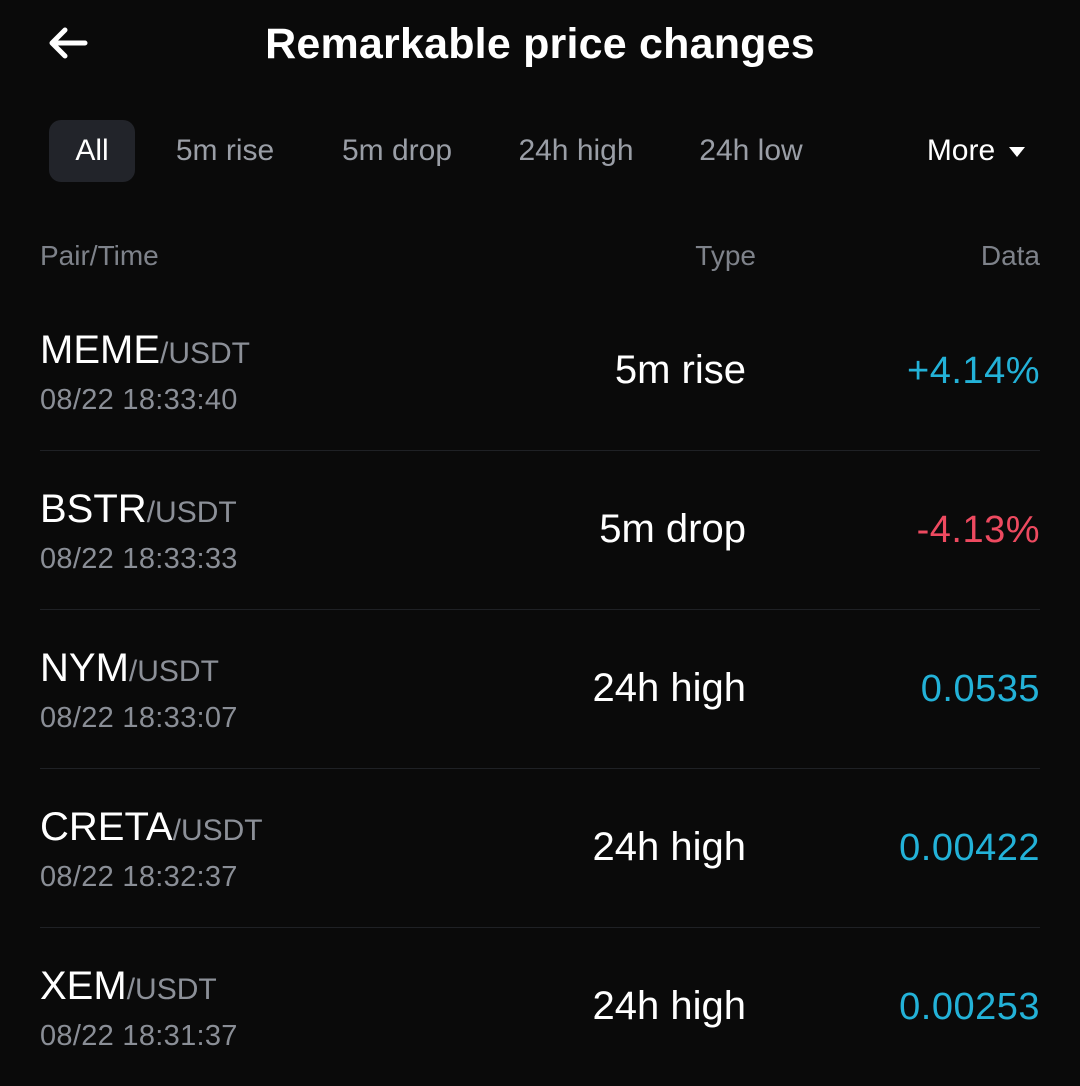 This screenshot has width=1080, height=1086. What do you see at coordinates (99, 255) in the screenshot?
I see `column-header-pair: Pair/Time` at bounding box center [99, 255].